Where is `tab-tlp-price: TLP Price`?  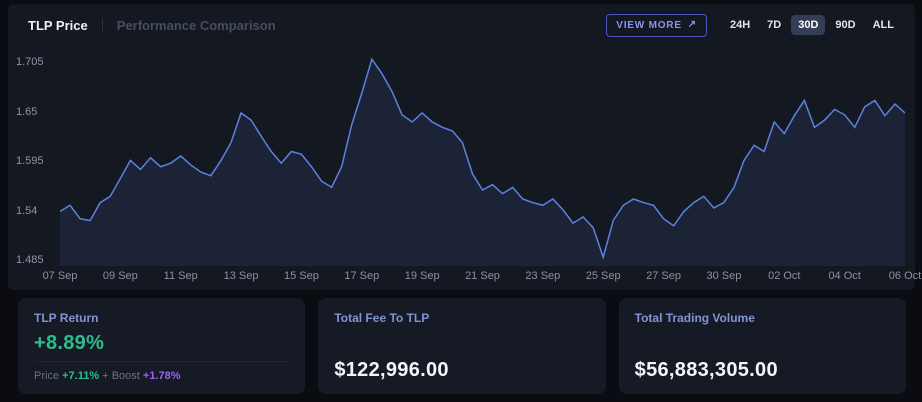 tab-tlp-price: TLP Price is located at coordinates (58, 25).